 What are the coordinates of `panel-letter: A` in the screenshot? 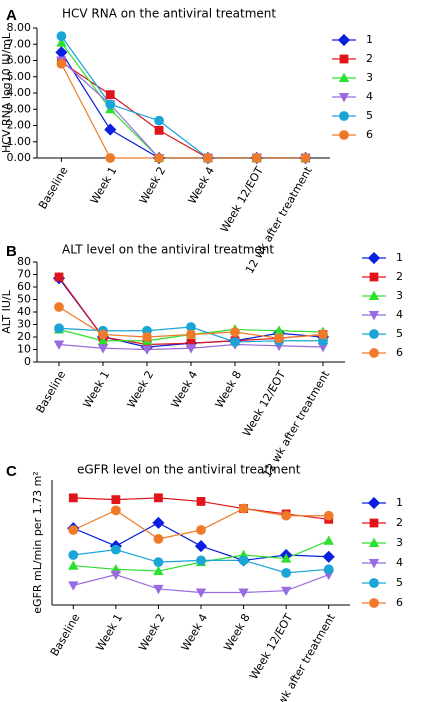 It's located at (11, 15).